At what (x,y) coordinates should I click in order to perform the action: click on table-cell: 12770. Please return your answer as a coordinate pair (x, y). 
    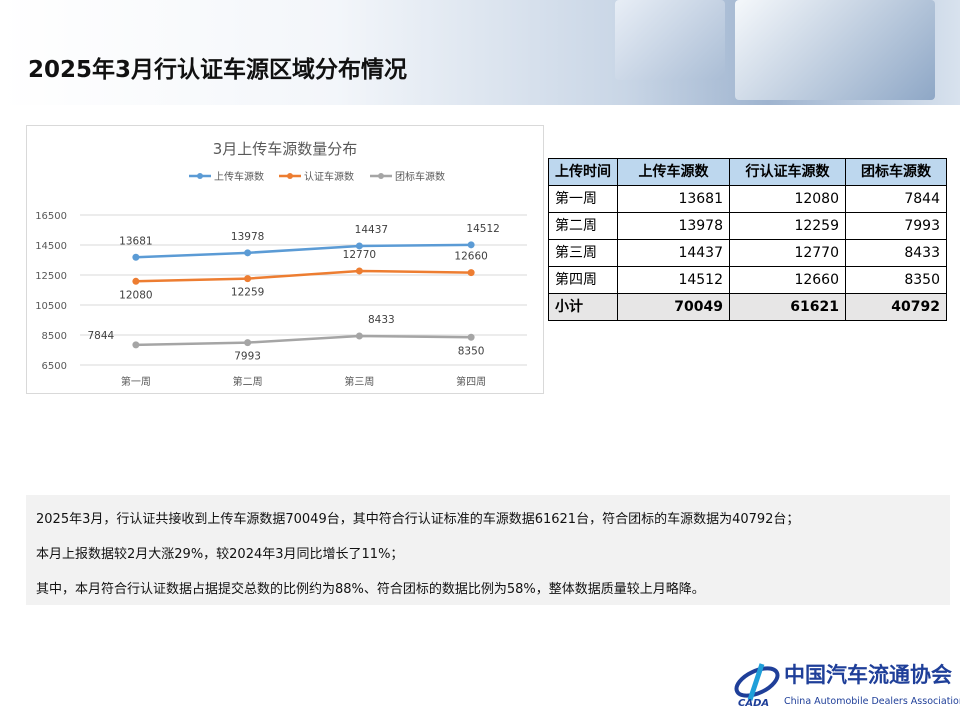
    Looking at the image, I should click on (787, 253).